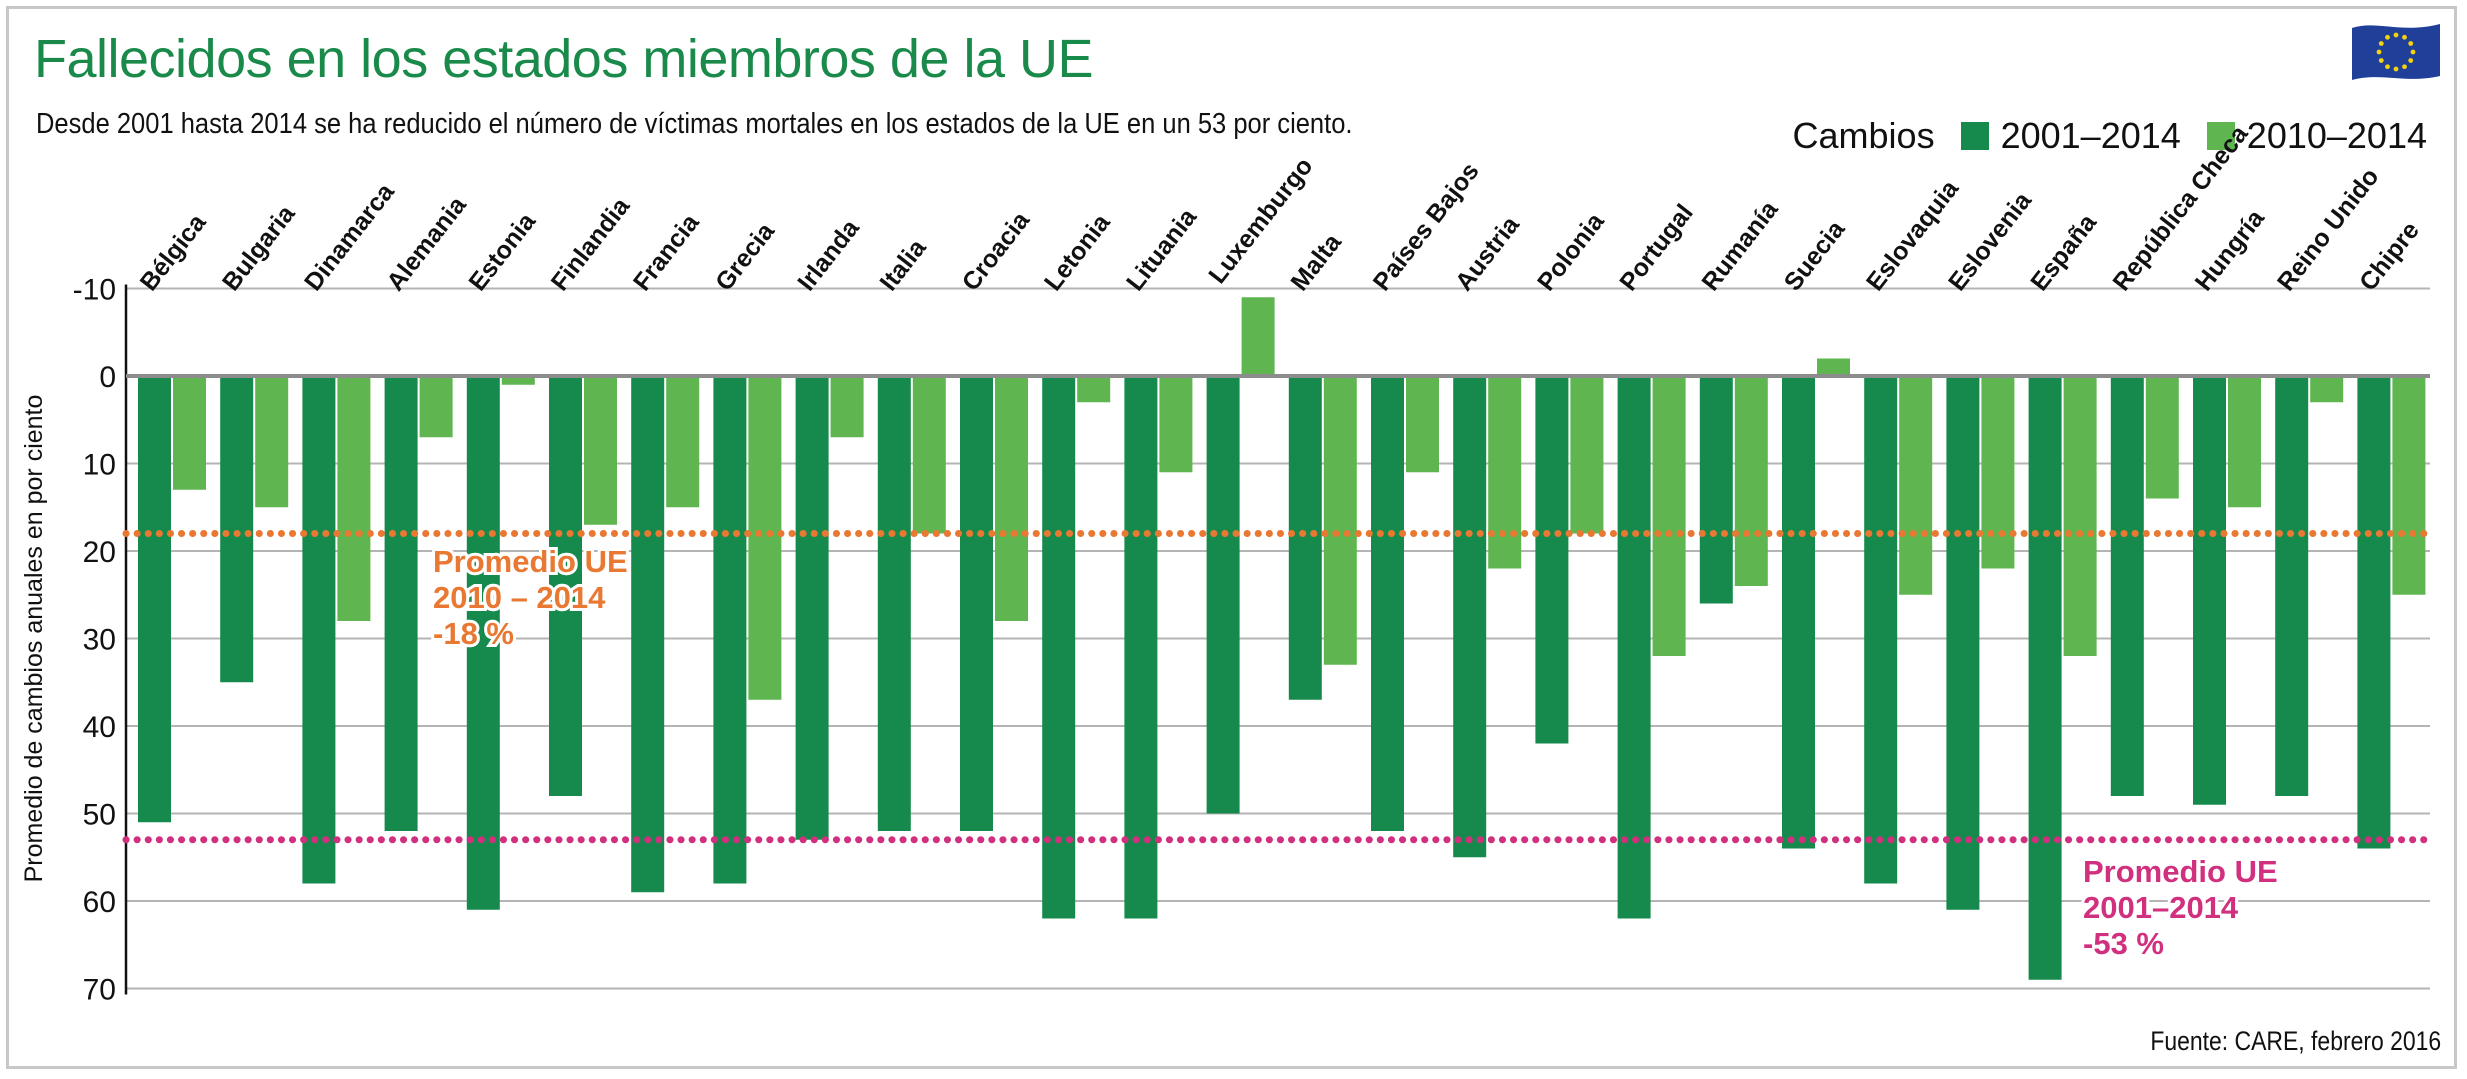 The height and width of the screenshot is (1079, 2467). Describe the element at coordinates (2063, 252) in the screenshot. I see `category-label: España` at that location.